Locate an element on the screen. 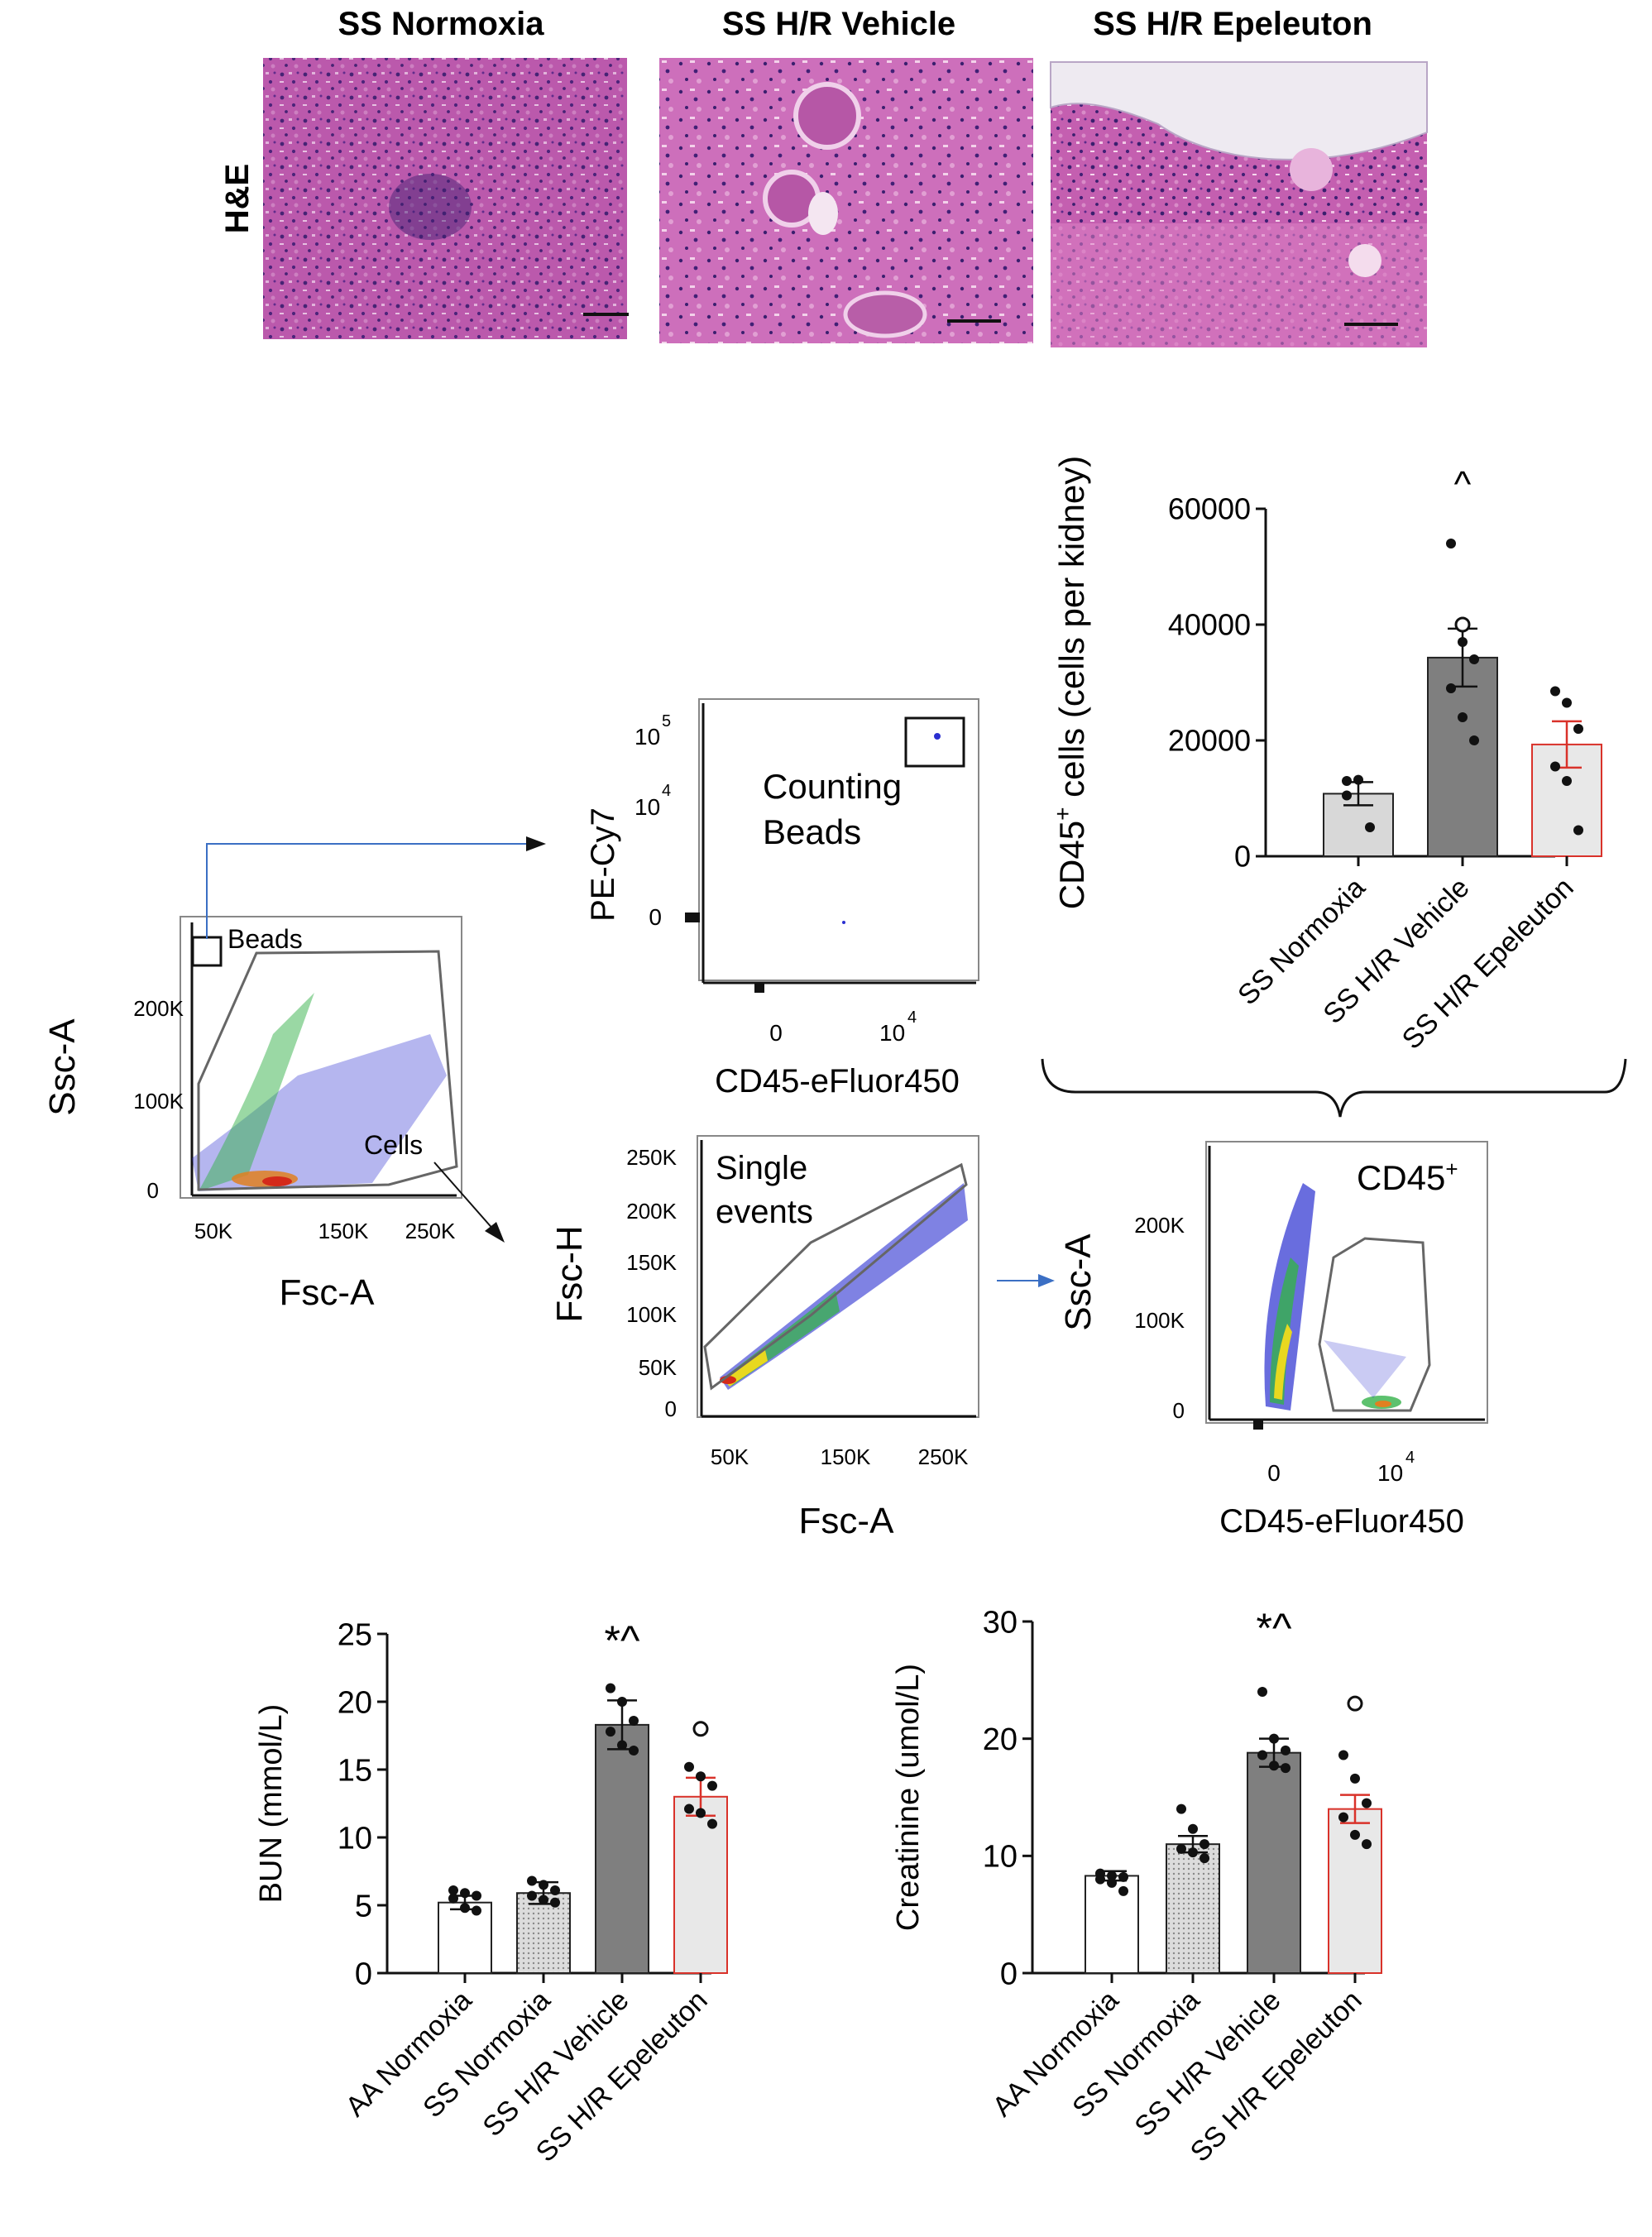 The width and height of the screenshot is (1652, 2237). x-tick: 150K is located at coordinates (343, 1231).